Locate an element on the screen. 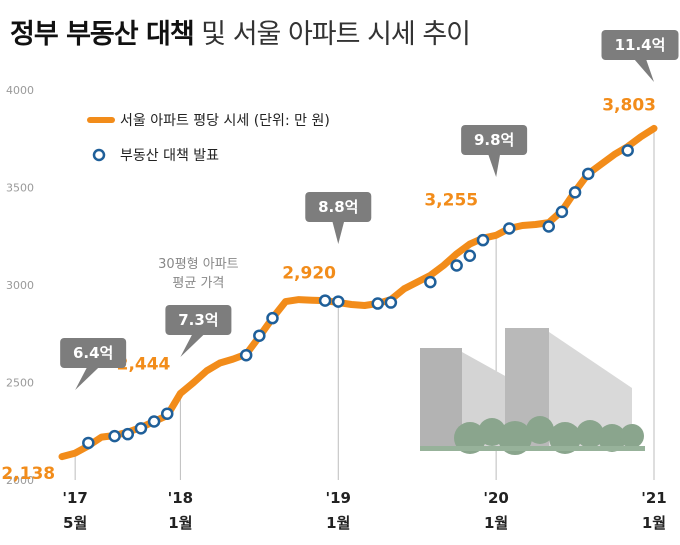 The height and width of the screenshot is (545, 680). data-label: 3,255 is located at coordinates (451, 200).